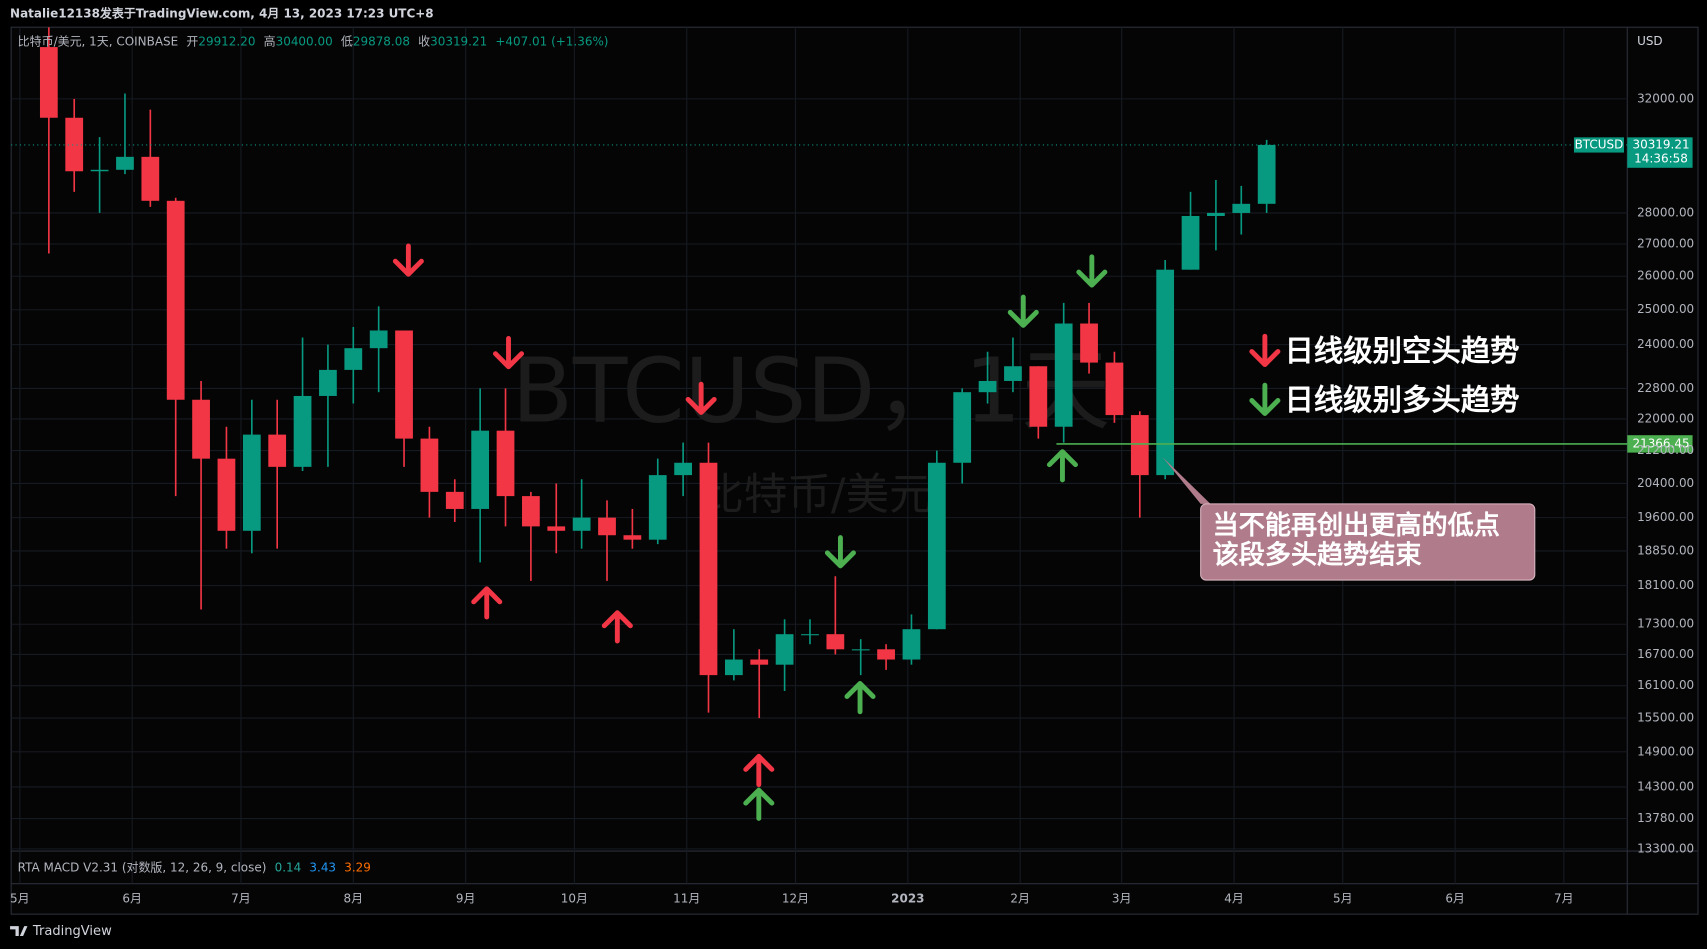 The width and height of the screenshot is (1707, 949). What do you see at coordinates (142, 866) in the screenshot?
I see `indicator-name: RTA MACD V2.31 (对数版, 12, 26, 9, close)` at bounding box center [142, 866].